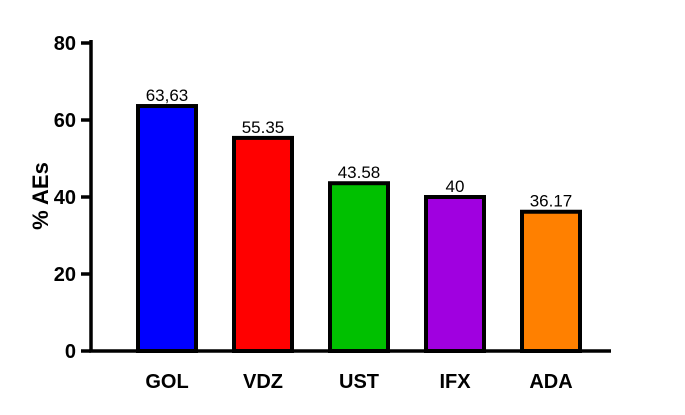 The width and height of the screenshot is (685, 415). Describe the element at coordinates (263, 382) in the screenshot. I see `category-label-vdz: VDZ` at that location.